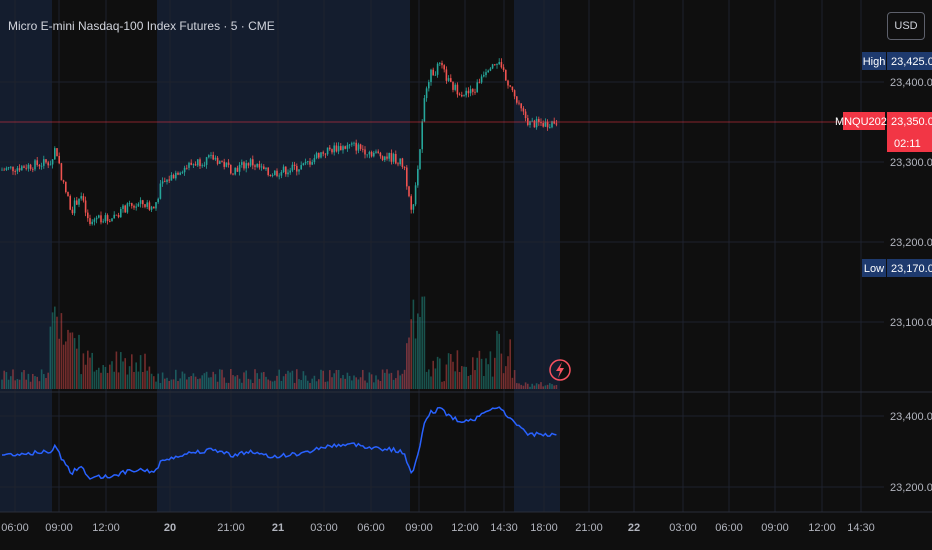 The height and width of the screenshot is (550, 932). What do you see at coordinates (911, 203) in the screenshot?
I see `price-axis: 23,400.00 23,300.00 23,200.00 23,100.00` at bounding box center [911, 203].